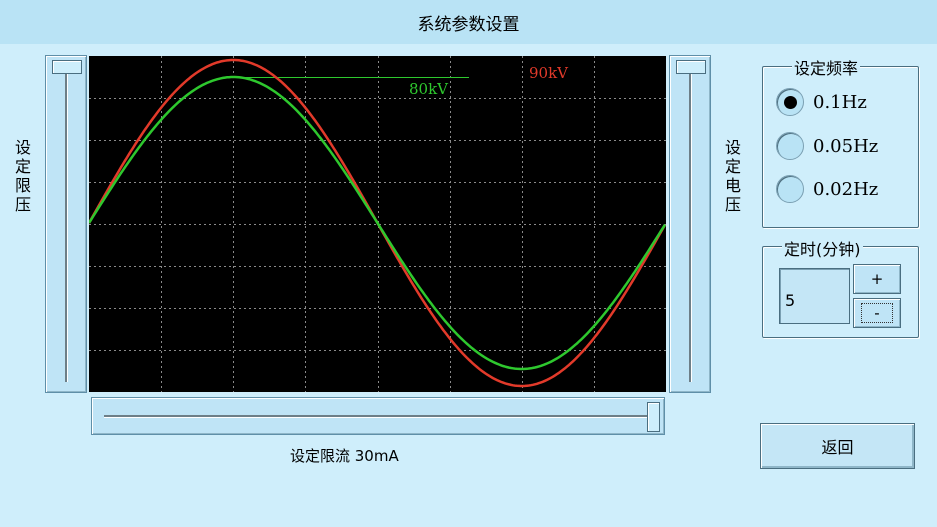  I want to click on back-button: 返回, so click(837, 446).